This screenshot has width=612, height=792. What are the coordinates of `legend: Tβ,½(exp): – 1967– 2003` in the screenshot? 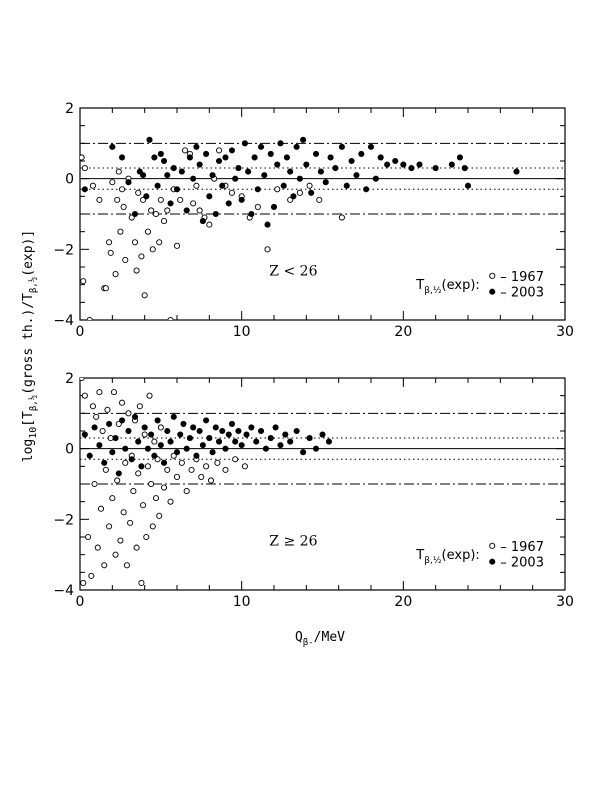 It's located at (479, 285).